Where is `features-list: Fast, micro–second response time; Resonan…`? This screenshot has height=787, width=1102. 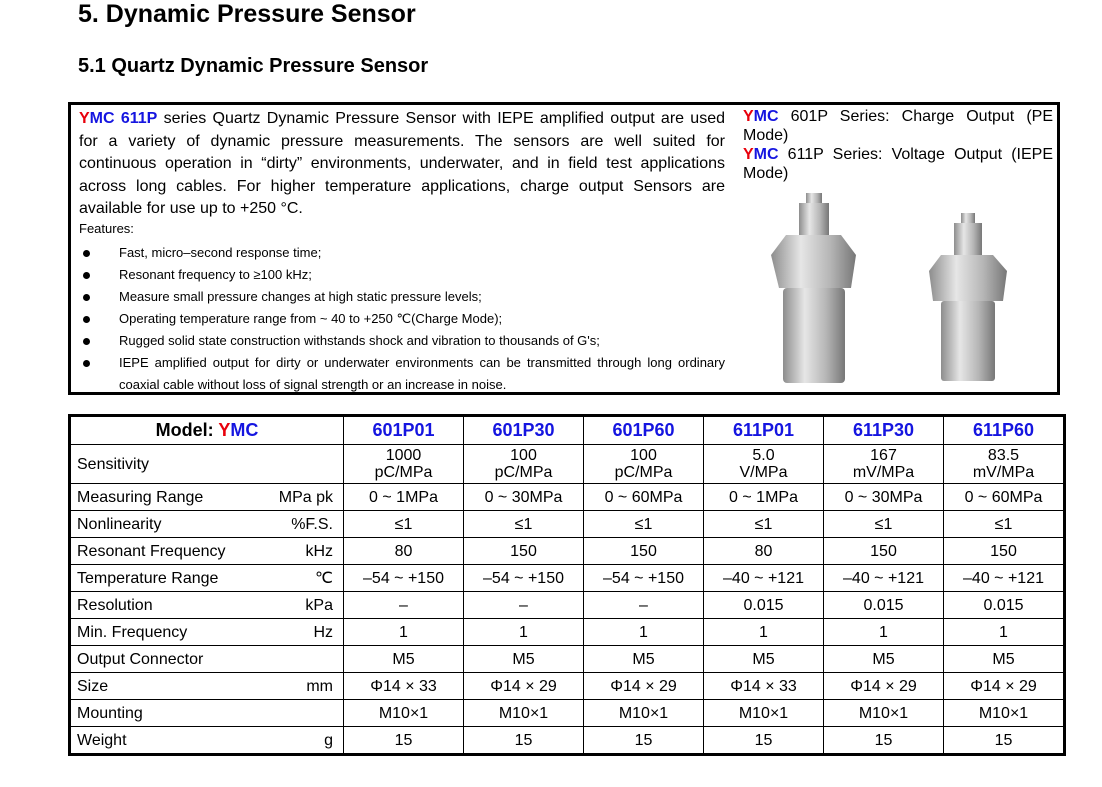
features-list: Fast, micro–second response time; Resonan… is located at coordinates (402, 319).